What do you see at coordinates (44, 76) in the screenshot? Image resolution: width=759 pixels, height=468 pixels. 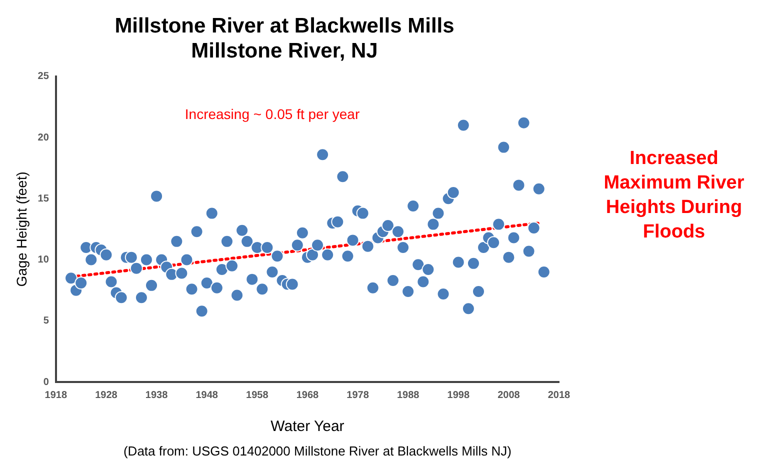 I see `y-tick-label: 25` at bounding box center [44, 76].